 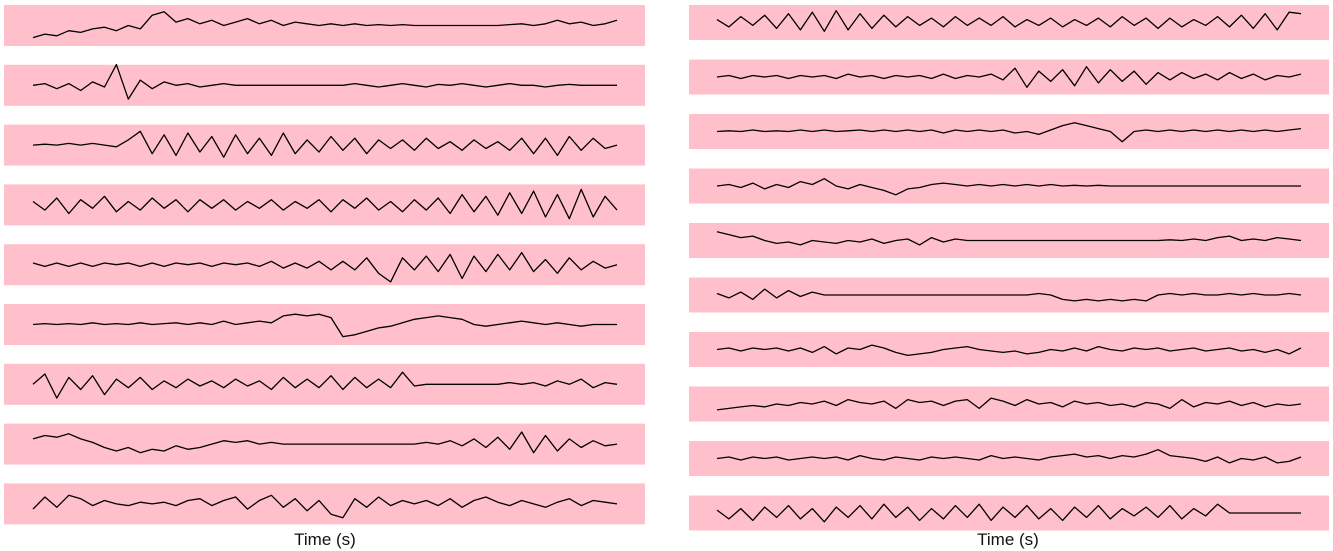 What do you see at coordinates (1008, 539) in the screenshot?
I see `x-axis-label-right: Time (s)` at bounding box center [1008, 539].